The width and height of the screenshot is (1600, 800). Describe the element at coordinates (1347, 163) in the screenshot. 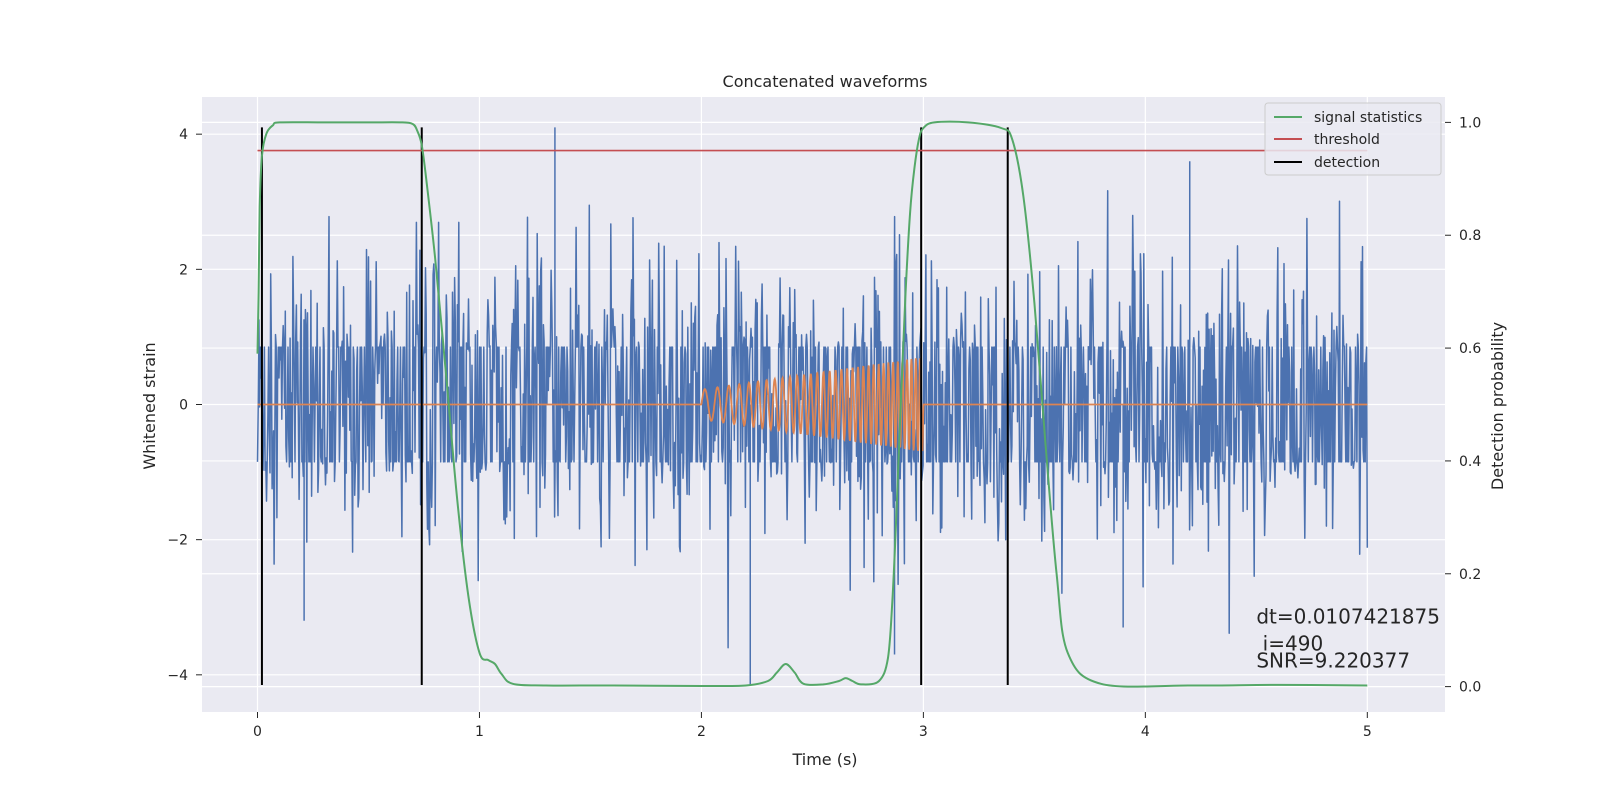

I see `legend-label-detection: detection` at that location.